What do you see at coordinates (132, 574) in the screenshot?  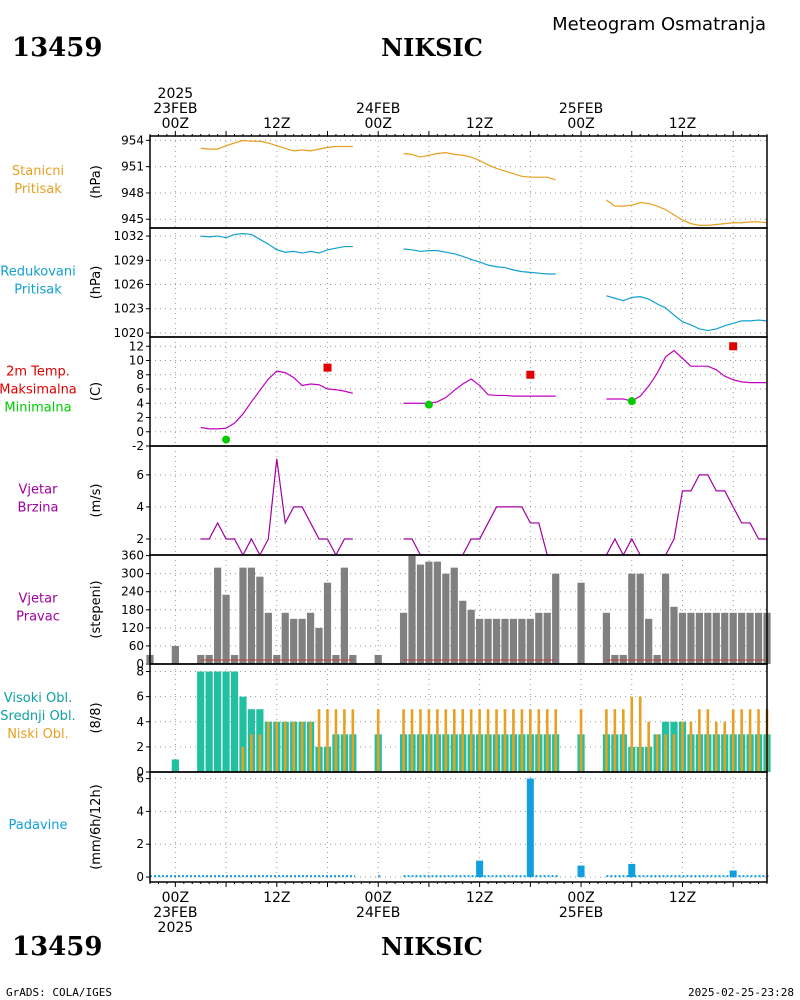 I see `wind-direction-ytick-label: 300` at bounding box center [132, 574].